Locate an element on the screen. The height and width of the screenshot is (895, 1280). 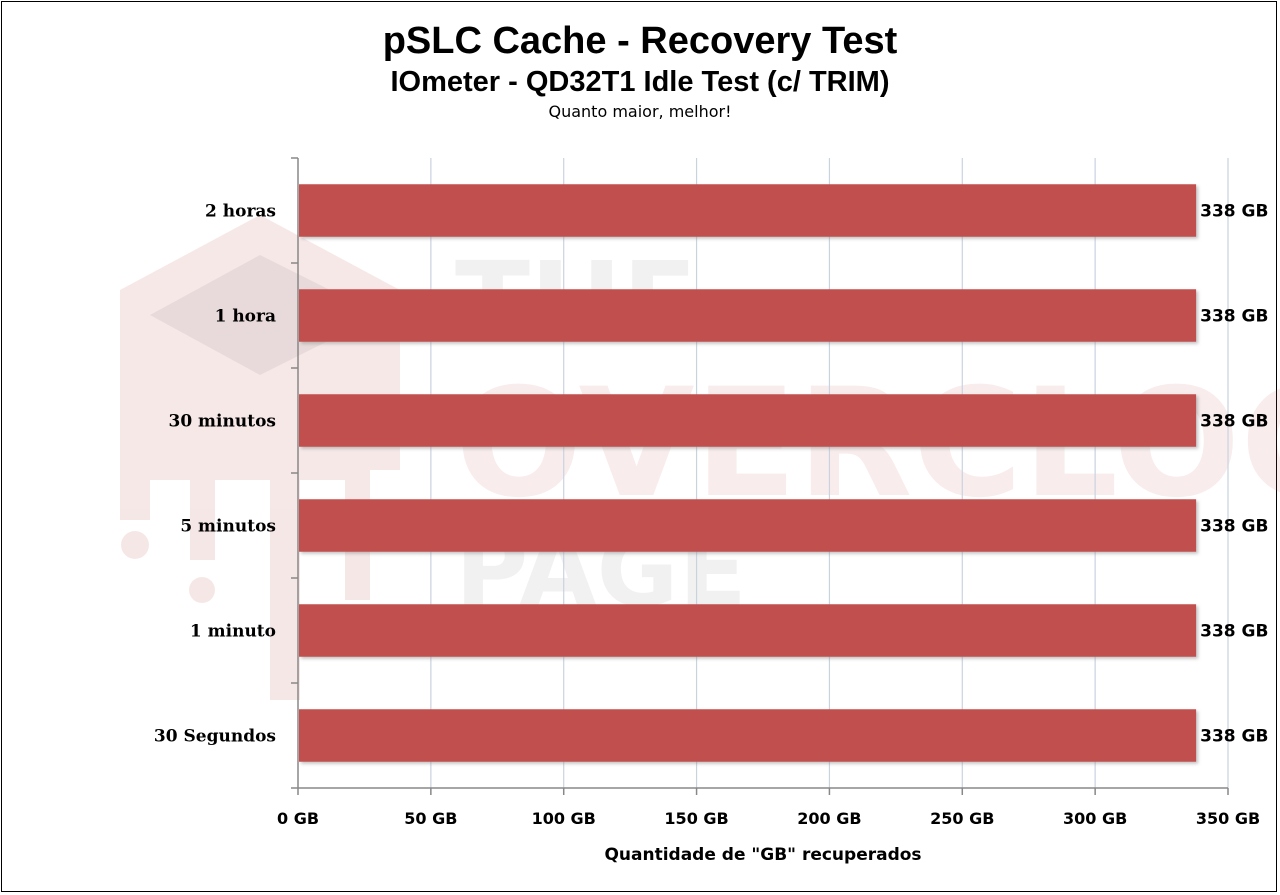
x-tick-label: 150 GB is located at coordinates (696, 818).